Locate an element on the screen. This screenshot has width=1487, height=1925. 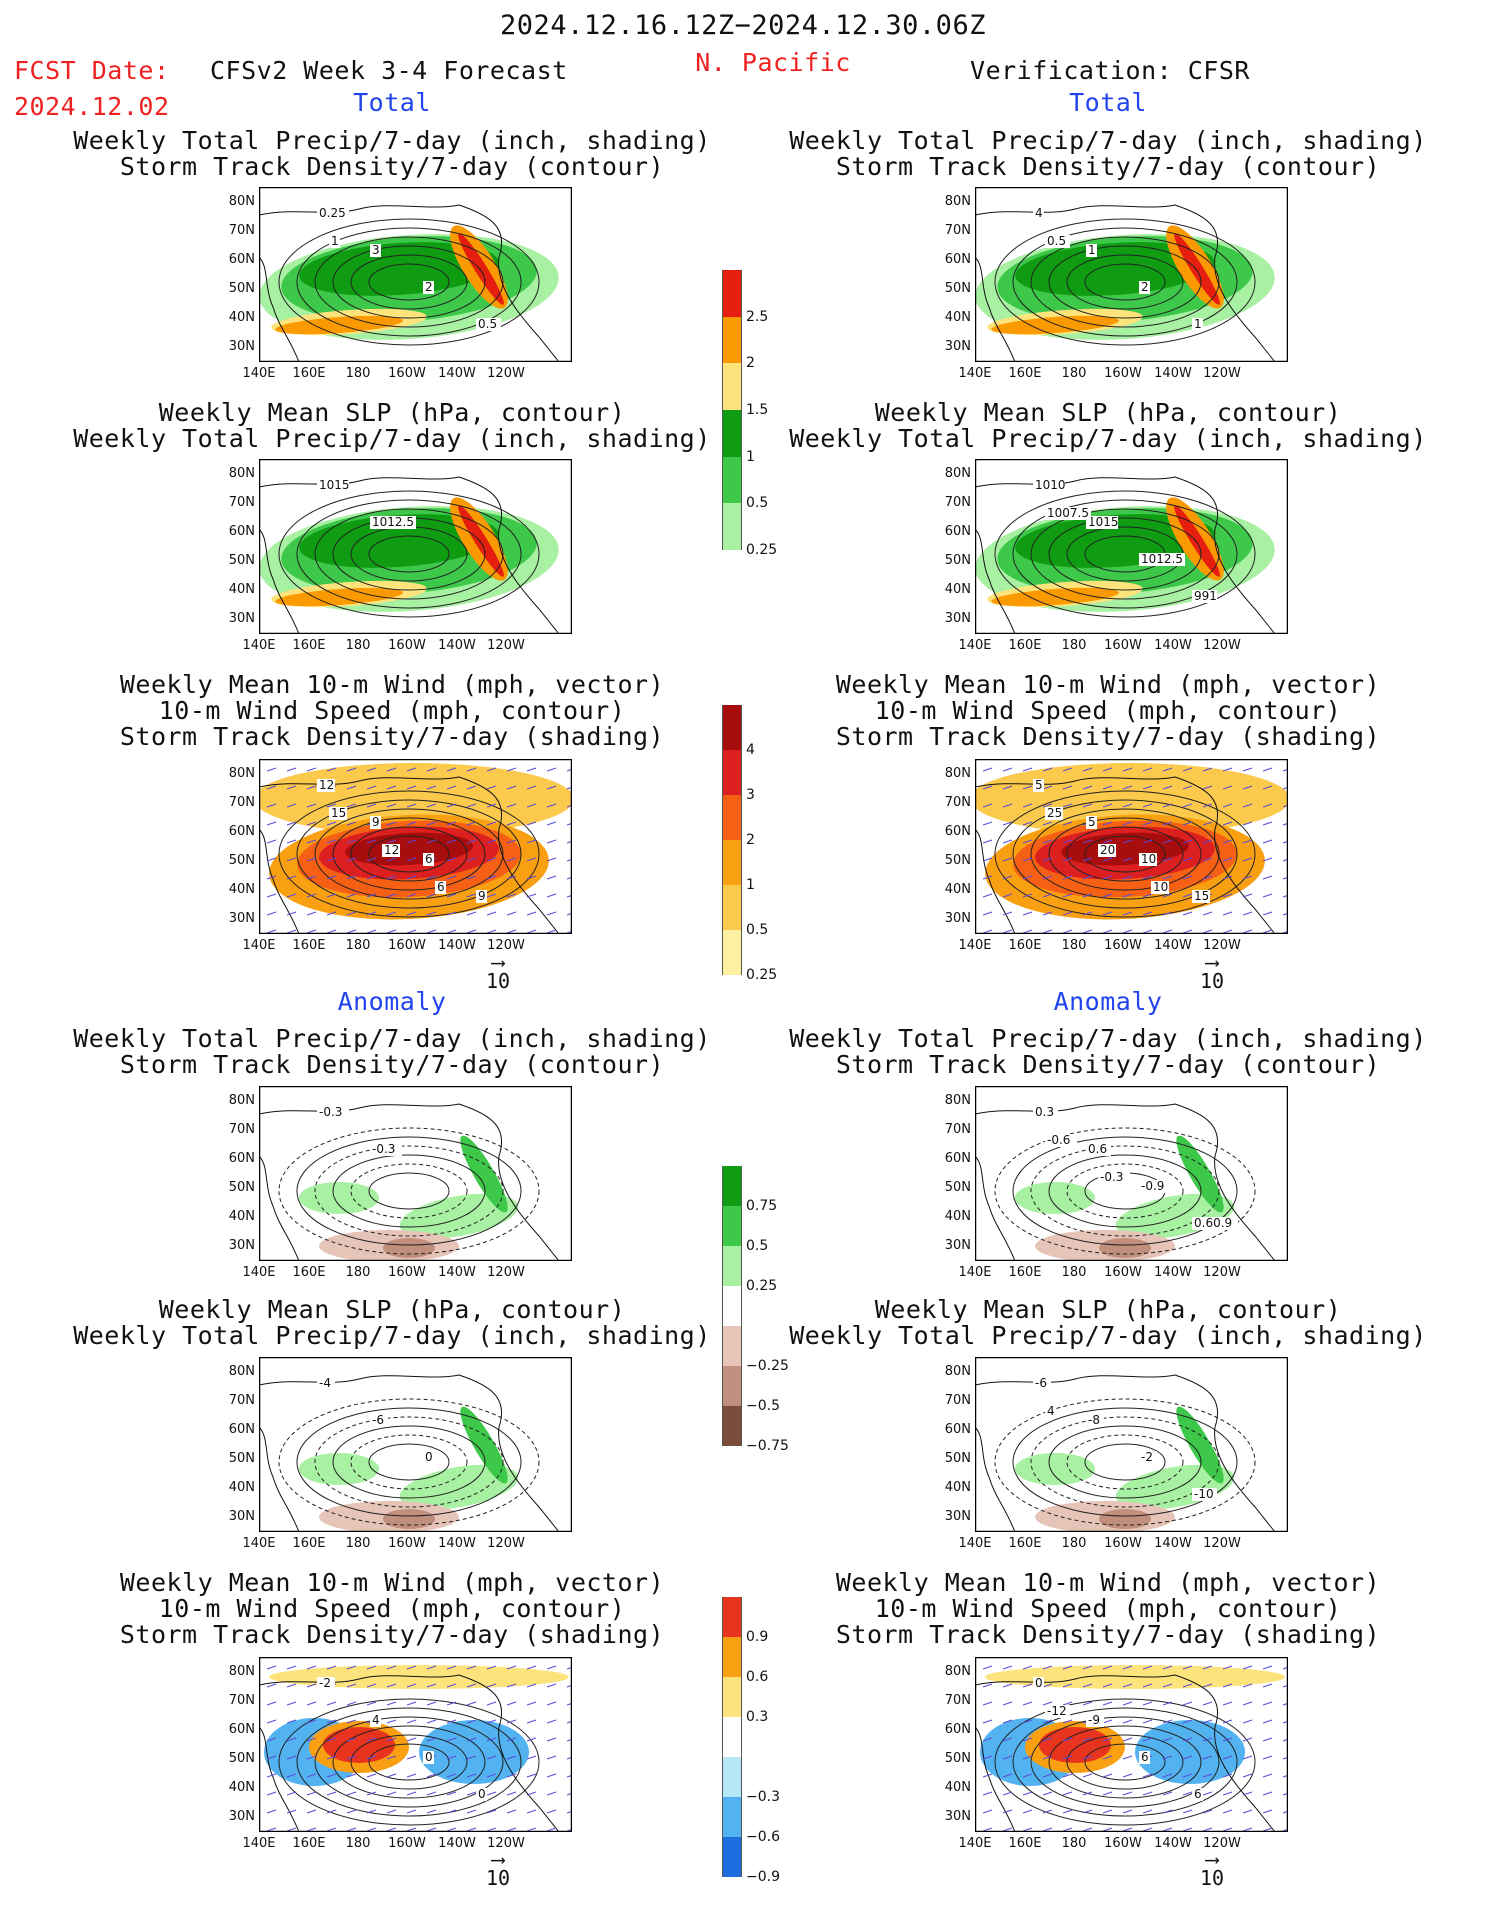
lat-tick-label: 70N is located at coordinates (241, 1400).